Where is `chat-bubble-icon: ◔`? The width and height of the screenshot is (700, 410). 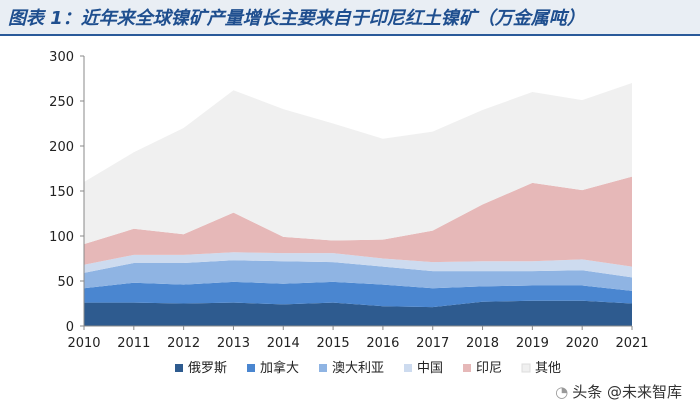
chat-bubble-icon: ◔ is located at coordinates (562, 392).